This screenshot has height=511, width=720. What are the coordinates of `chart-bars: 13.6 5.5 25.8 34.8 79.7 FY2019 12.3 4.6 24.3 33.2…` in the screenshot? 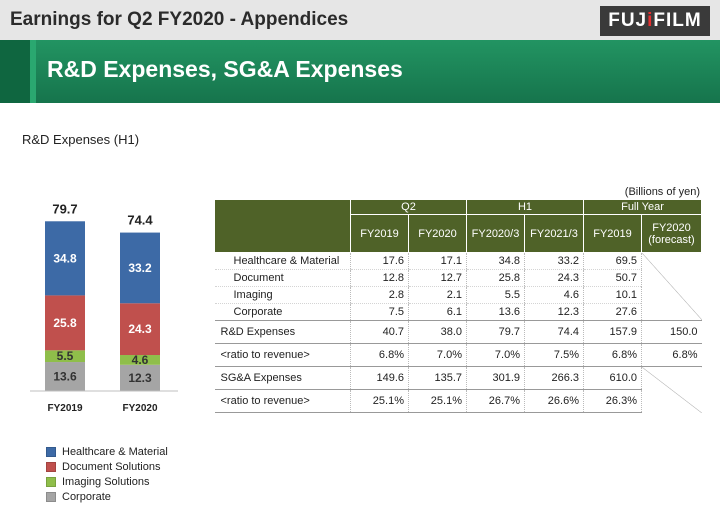 It's located at (102, 307).